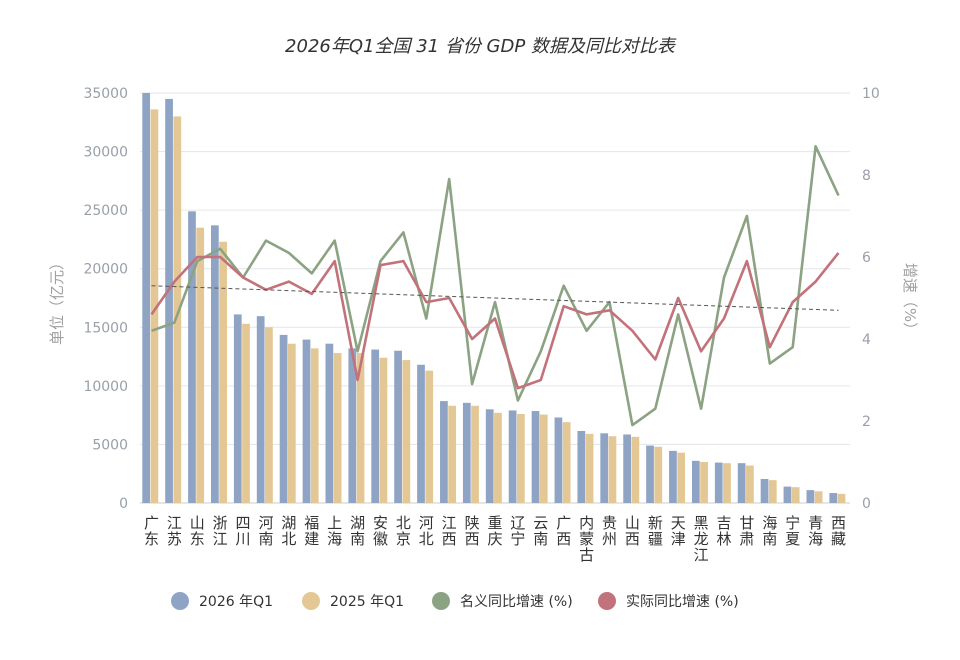 The width and height of the screenshot is (960, 660). What do you see at coordinates (426, 531) in the screenshot?
I see `x-tick-label: 河北` at bounding box center [426, 531].